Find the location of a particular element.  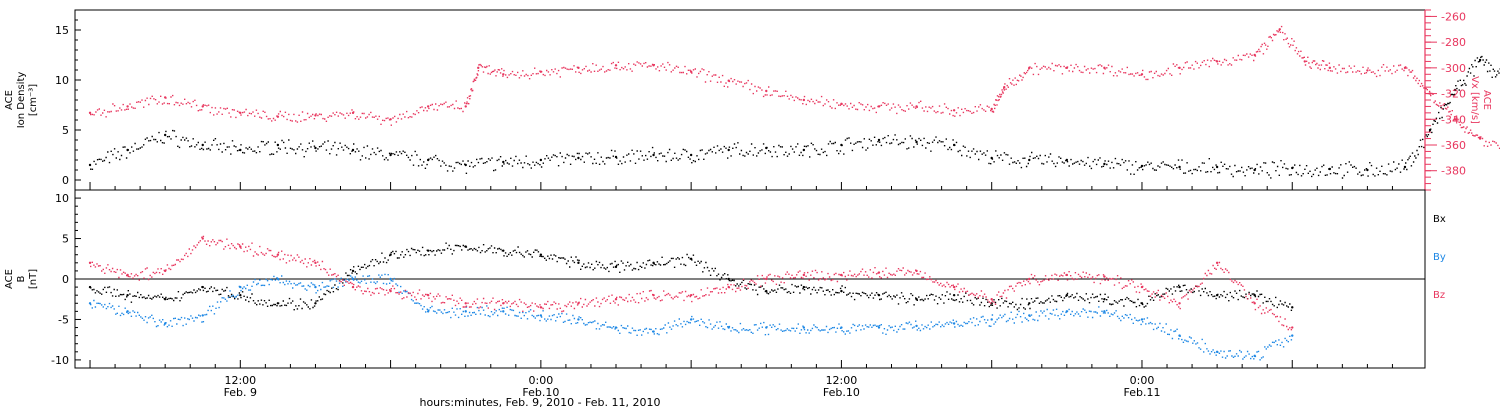

top-left-axis-label: ACE Ion Density [cm⁻³] is located at coordinates (21, 100).